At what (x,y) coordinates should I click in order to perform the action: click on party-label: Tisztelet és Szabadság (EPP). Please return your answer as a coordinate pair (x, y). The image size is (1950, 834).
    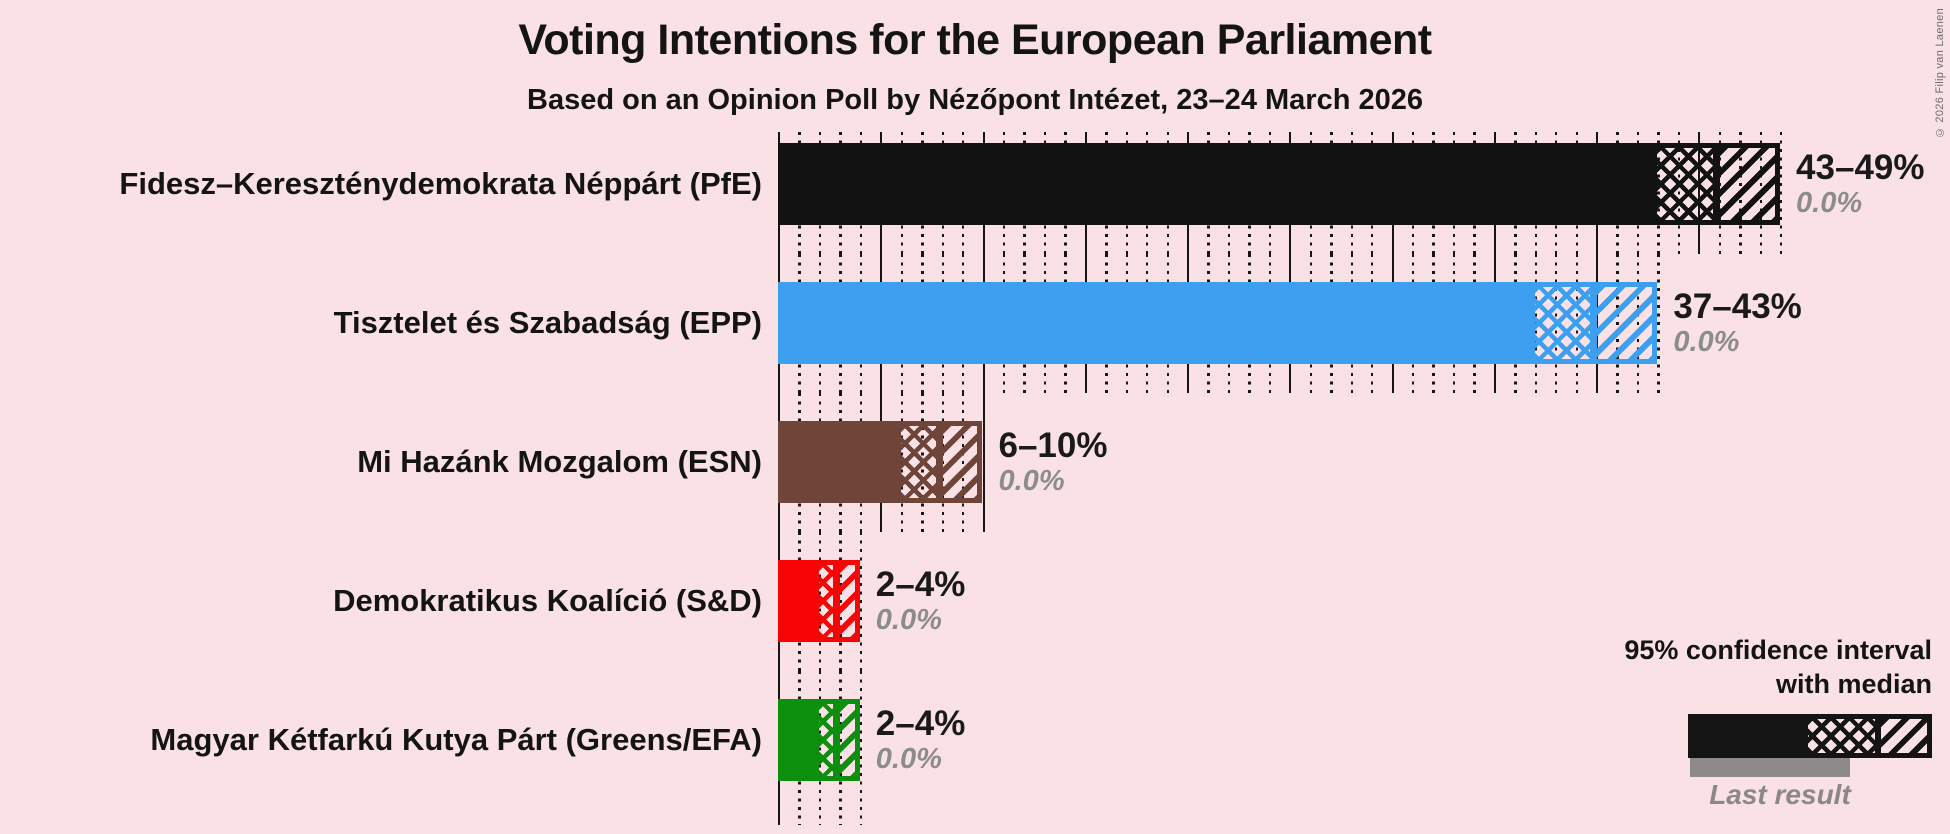
    Looking at the image, I should click on (547, 322).